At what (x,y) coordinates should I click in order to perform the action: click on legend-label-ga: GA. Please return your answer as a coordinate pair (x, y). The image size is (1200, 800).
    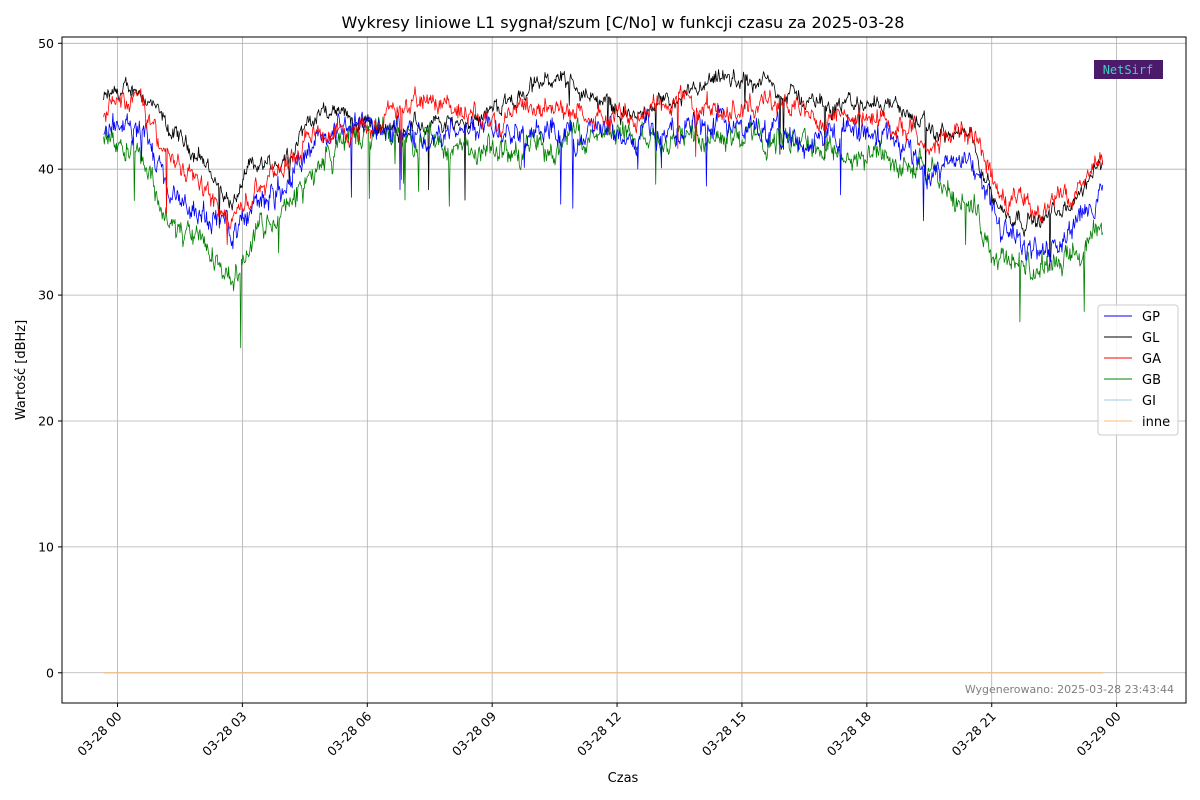
    Looking at the image, I should click on (1151, 359).